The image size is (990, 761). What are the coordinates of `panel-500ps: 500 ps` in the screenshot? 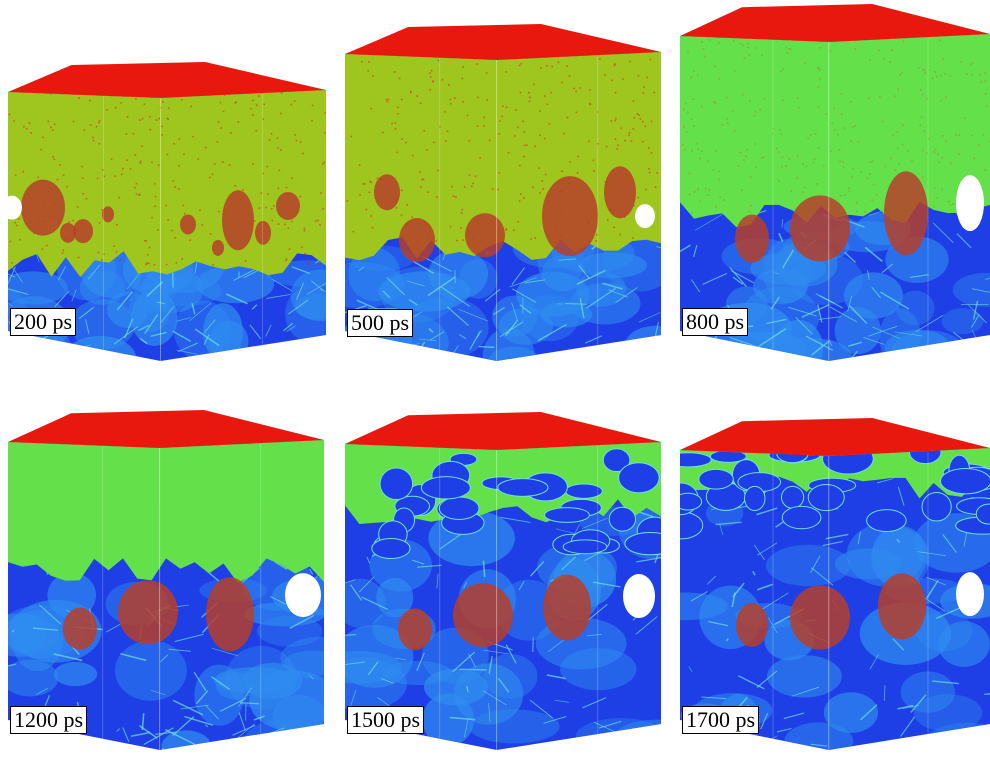 It's located at (504, 195).